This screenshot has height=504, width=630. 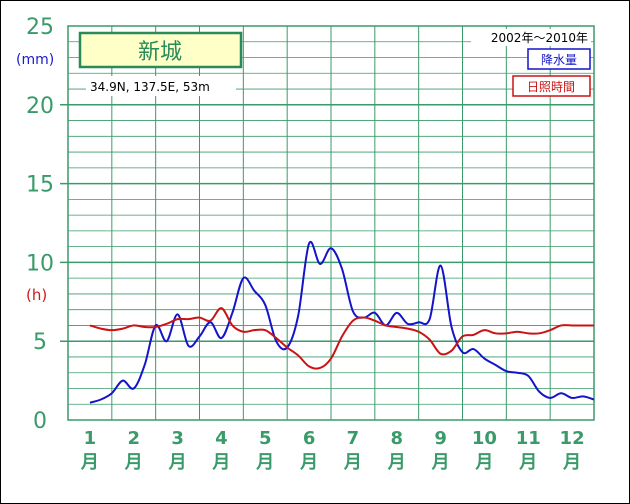 I want to click on legend-sunshine-box, so click(x=551, y=86).